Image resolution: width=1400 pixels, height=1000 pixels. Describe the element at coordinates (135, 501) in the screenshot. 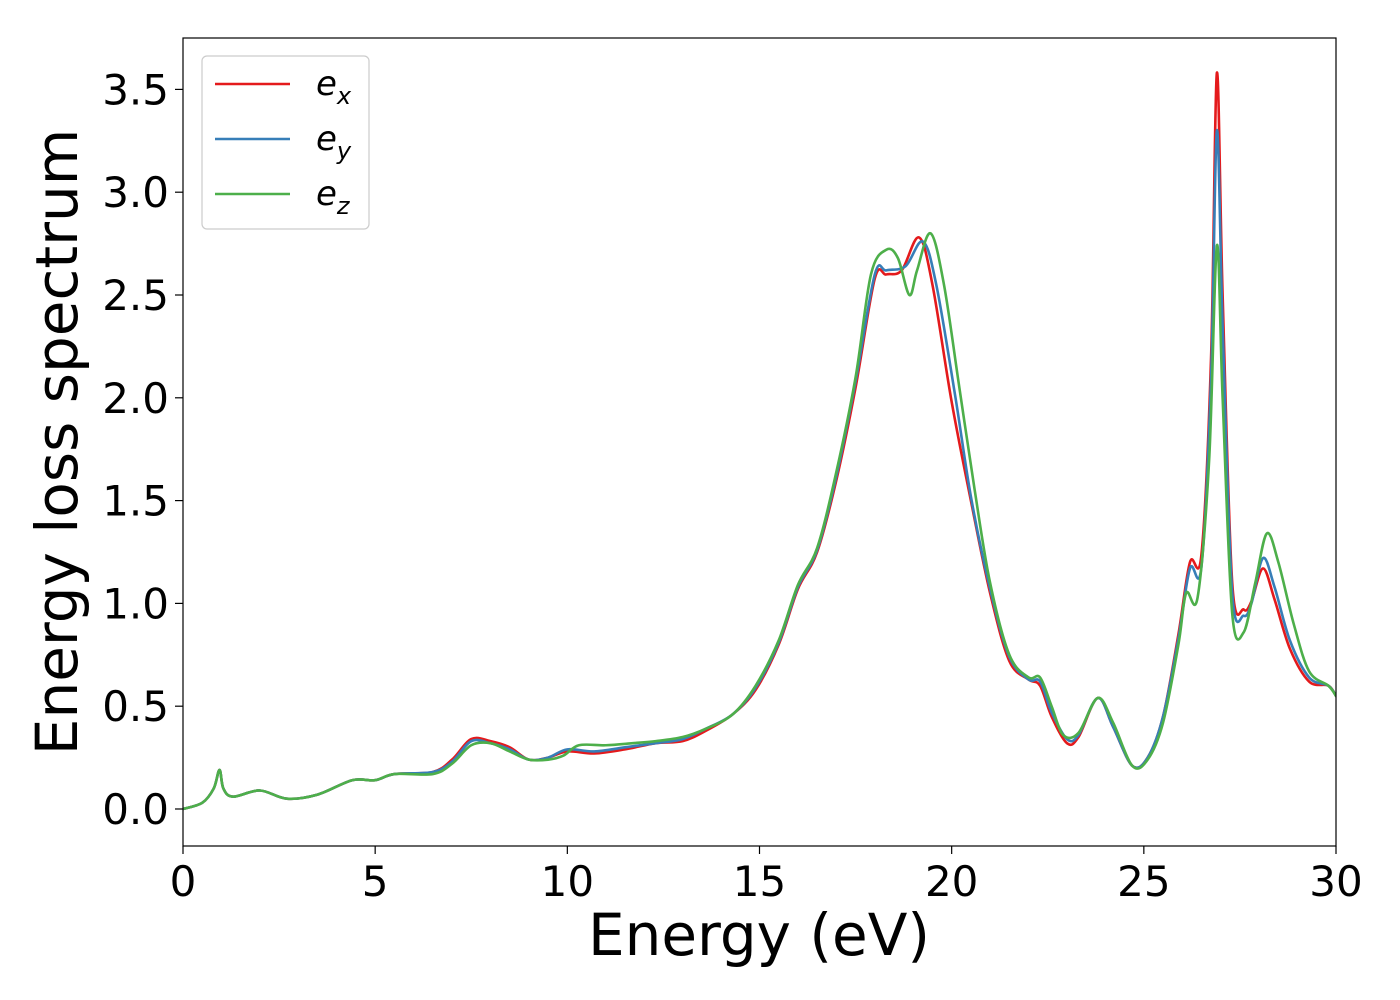

I see `y-tick-label: 1.5` at that location.